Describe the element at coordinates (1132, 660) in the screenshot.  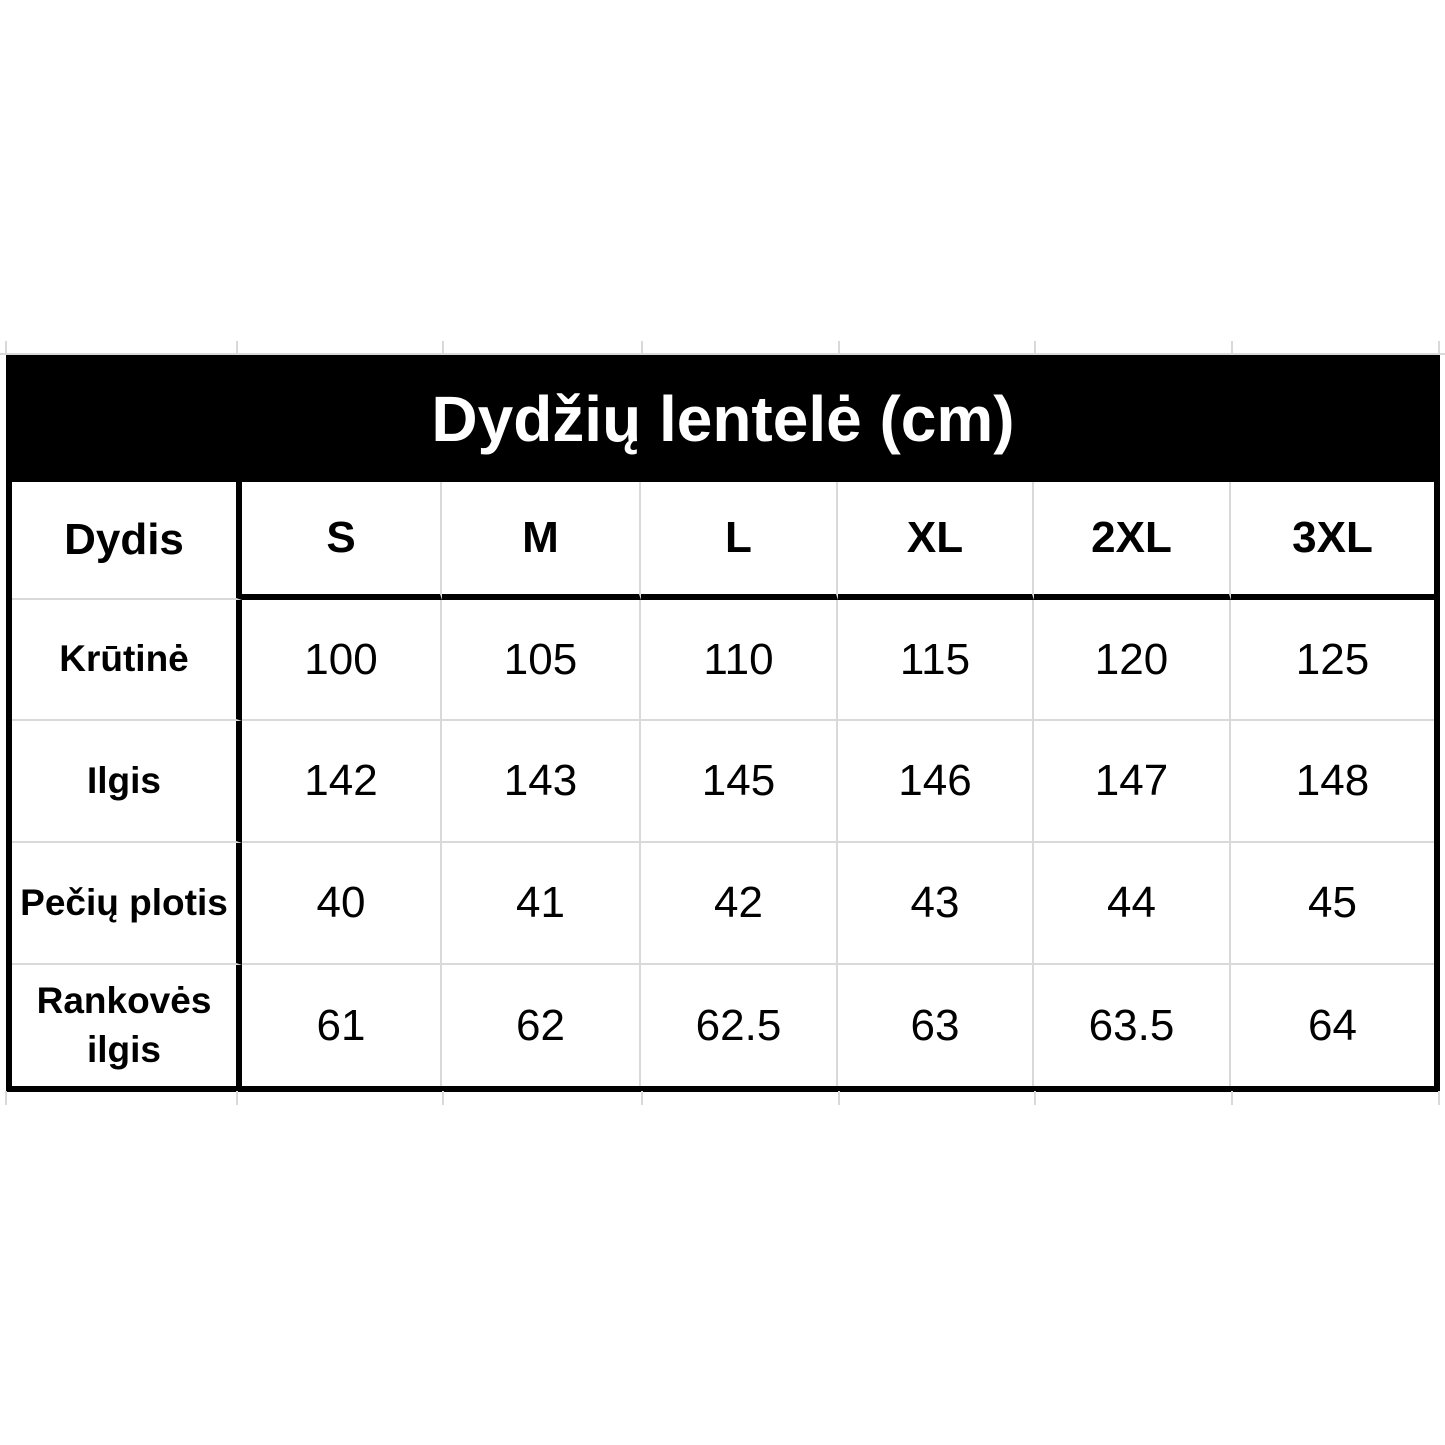
I see `table-cell: 120` at that location.